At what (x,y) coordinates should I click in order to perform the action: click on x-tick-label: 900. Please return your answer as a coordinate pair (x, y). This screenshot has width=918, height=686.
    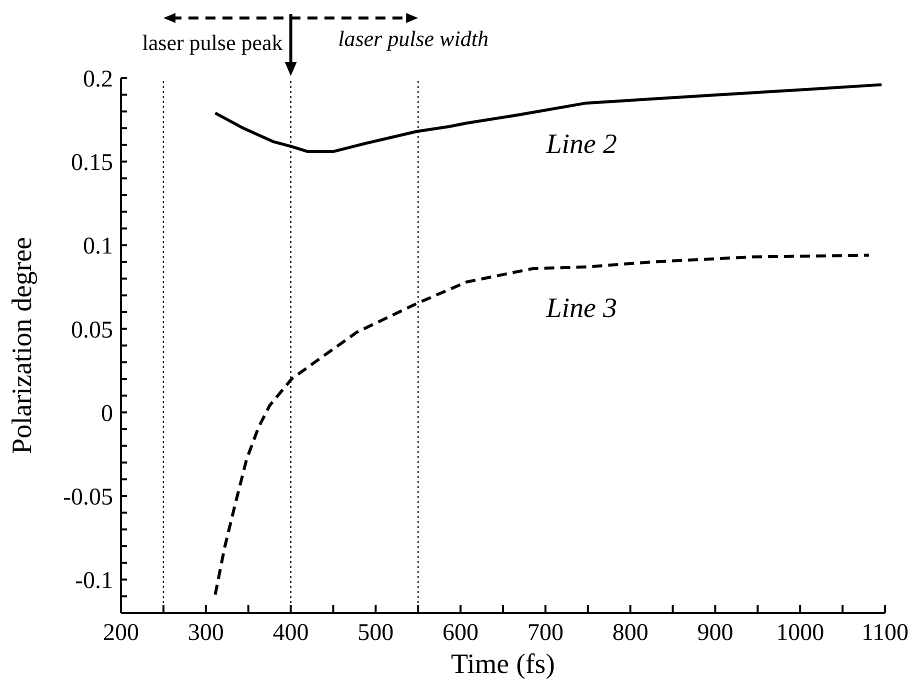
    Looking at the image, I should click on (715, 633).